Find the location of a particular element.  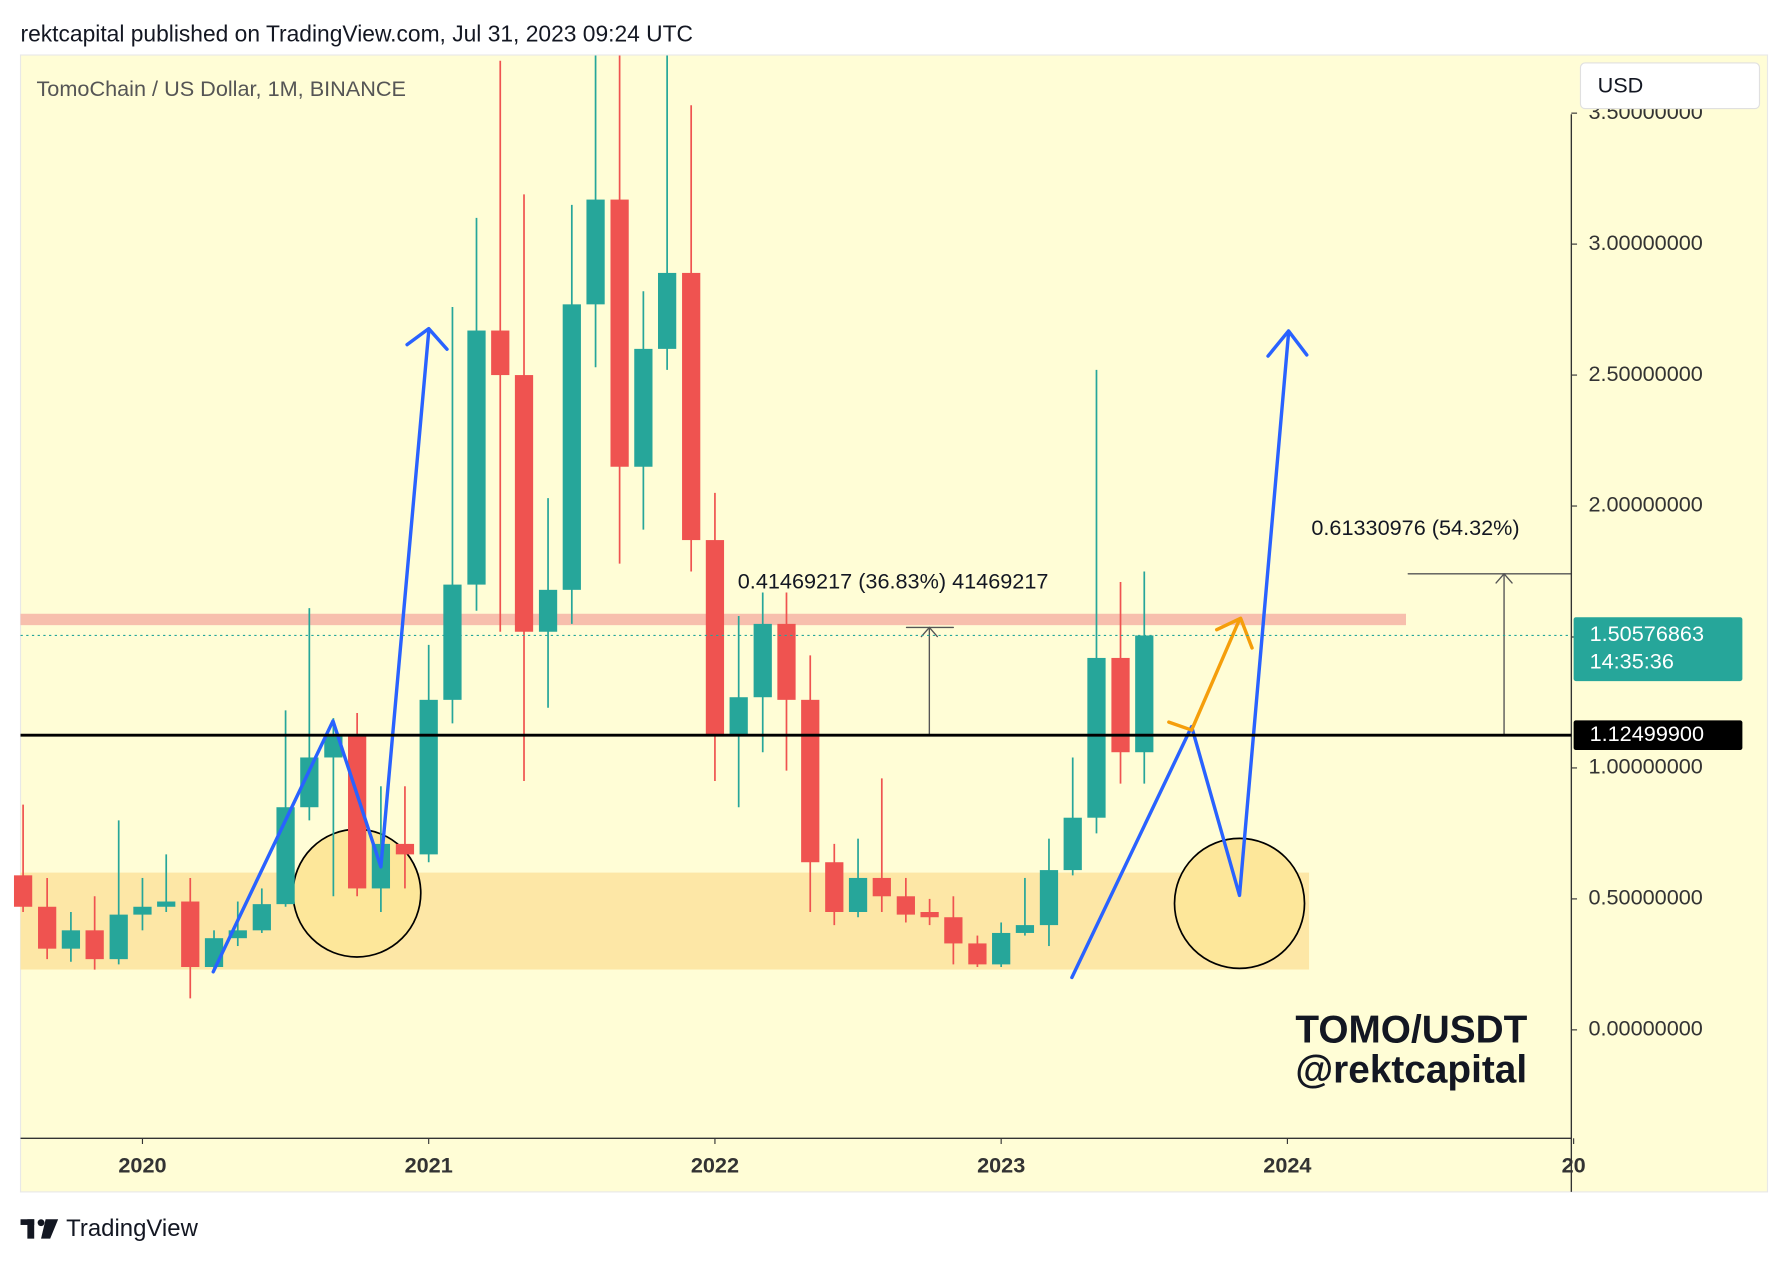

x-tick-label: 2023 is located at coordinates (1001, 1165).